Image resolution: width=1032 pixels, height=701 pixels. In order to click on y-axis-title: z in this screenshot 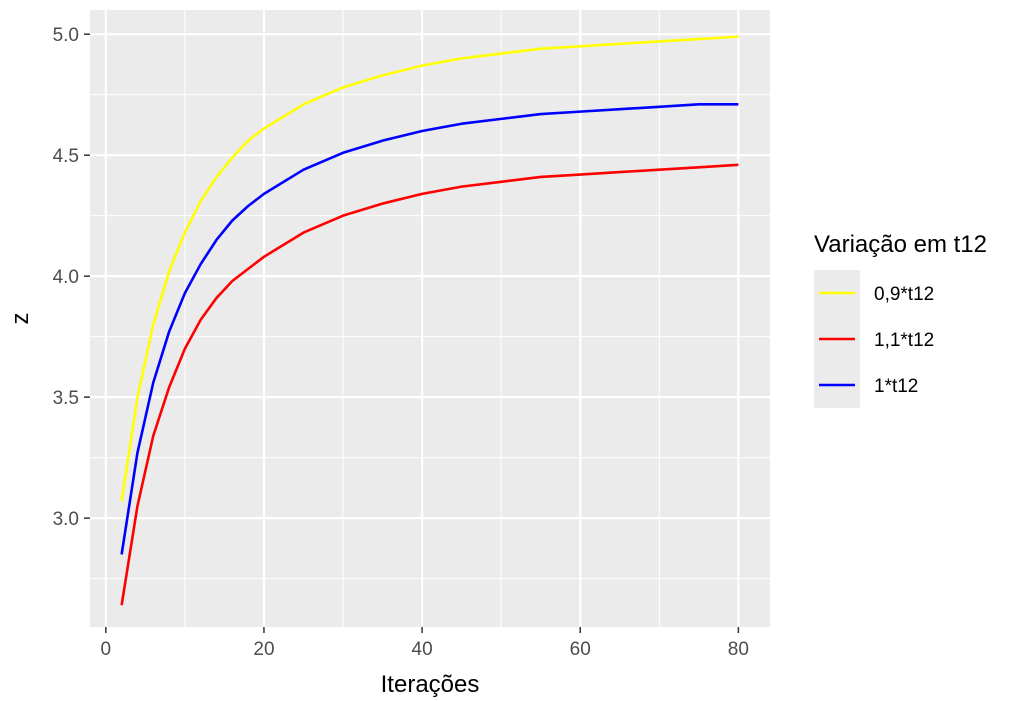, I will do `click(20, 319)`.